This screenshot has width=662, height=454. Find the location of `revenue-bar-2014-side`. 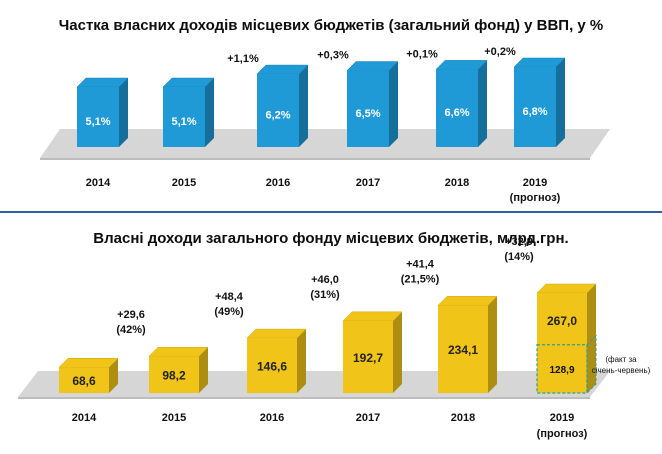

revenue-bar-2014-side is located at coordinates (113, 375).